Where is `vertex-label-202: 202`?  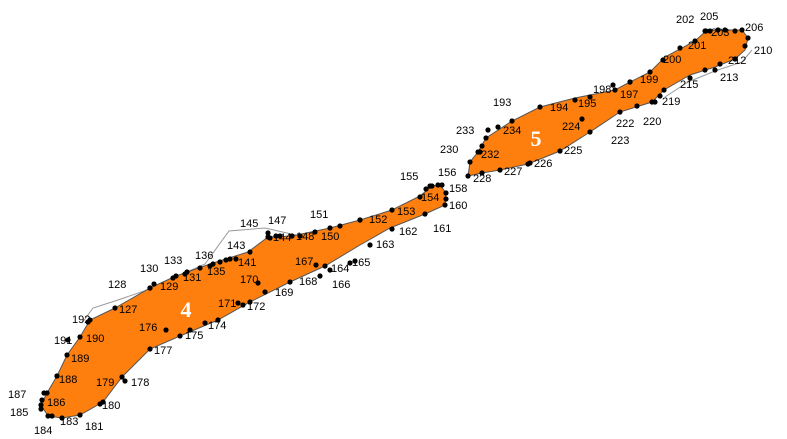 vertex-label-202: 202 is located at coordinates (685, 20).